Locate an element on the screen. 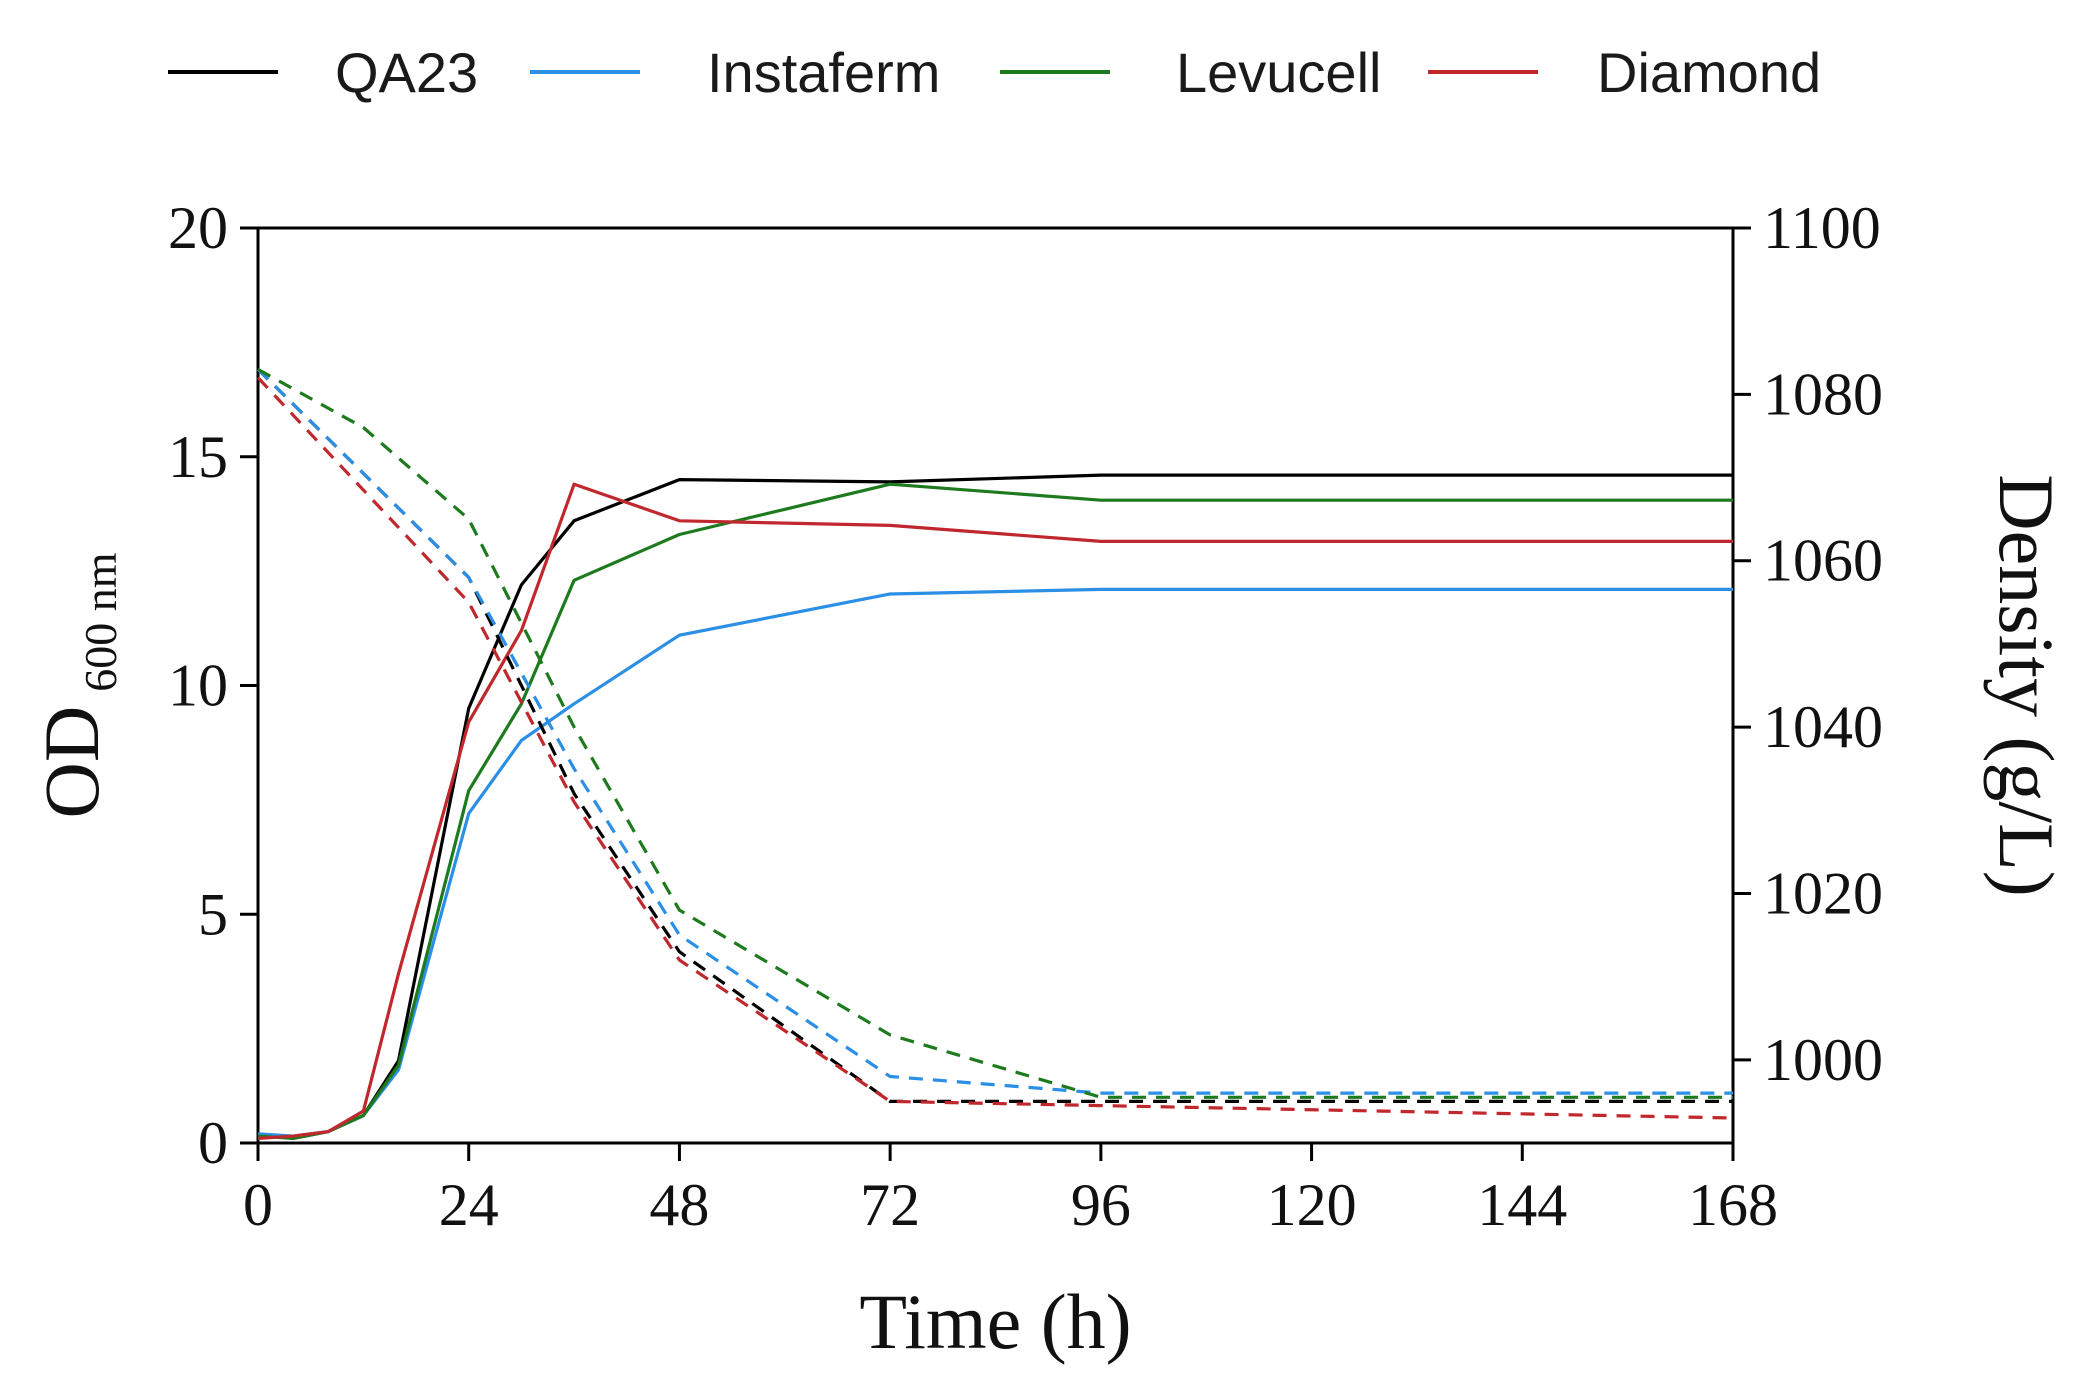 The height and width of the screenshot is (1398, 2097). y2-tick-label: 1100 is located at coordinates (1822, 228).